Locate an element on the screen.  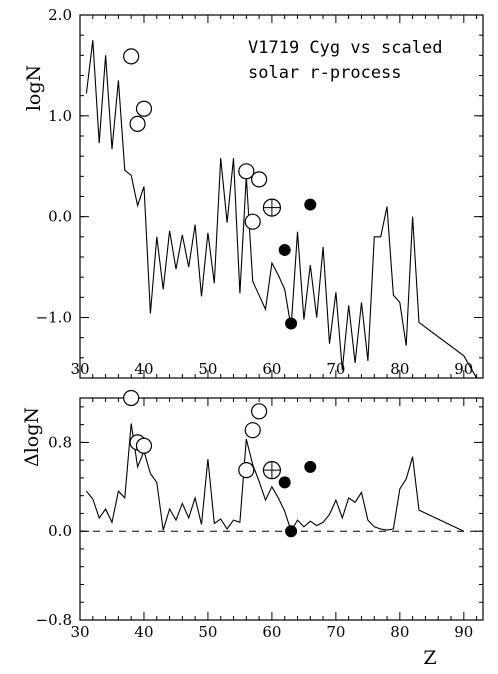
annotation-line-1: V1719 Cyg vs scaled is located at coordinates (345, 48).